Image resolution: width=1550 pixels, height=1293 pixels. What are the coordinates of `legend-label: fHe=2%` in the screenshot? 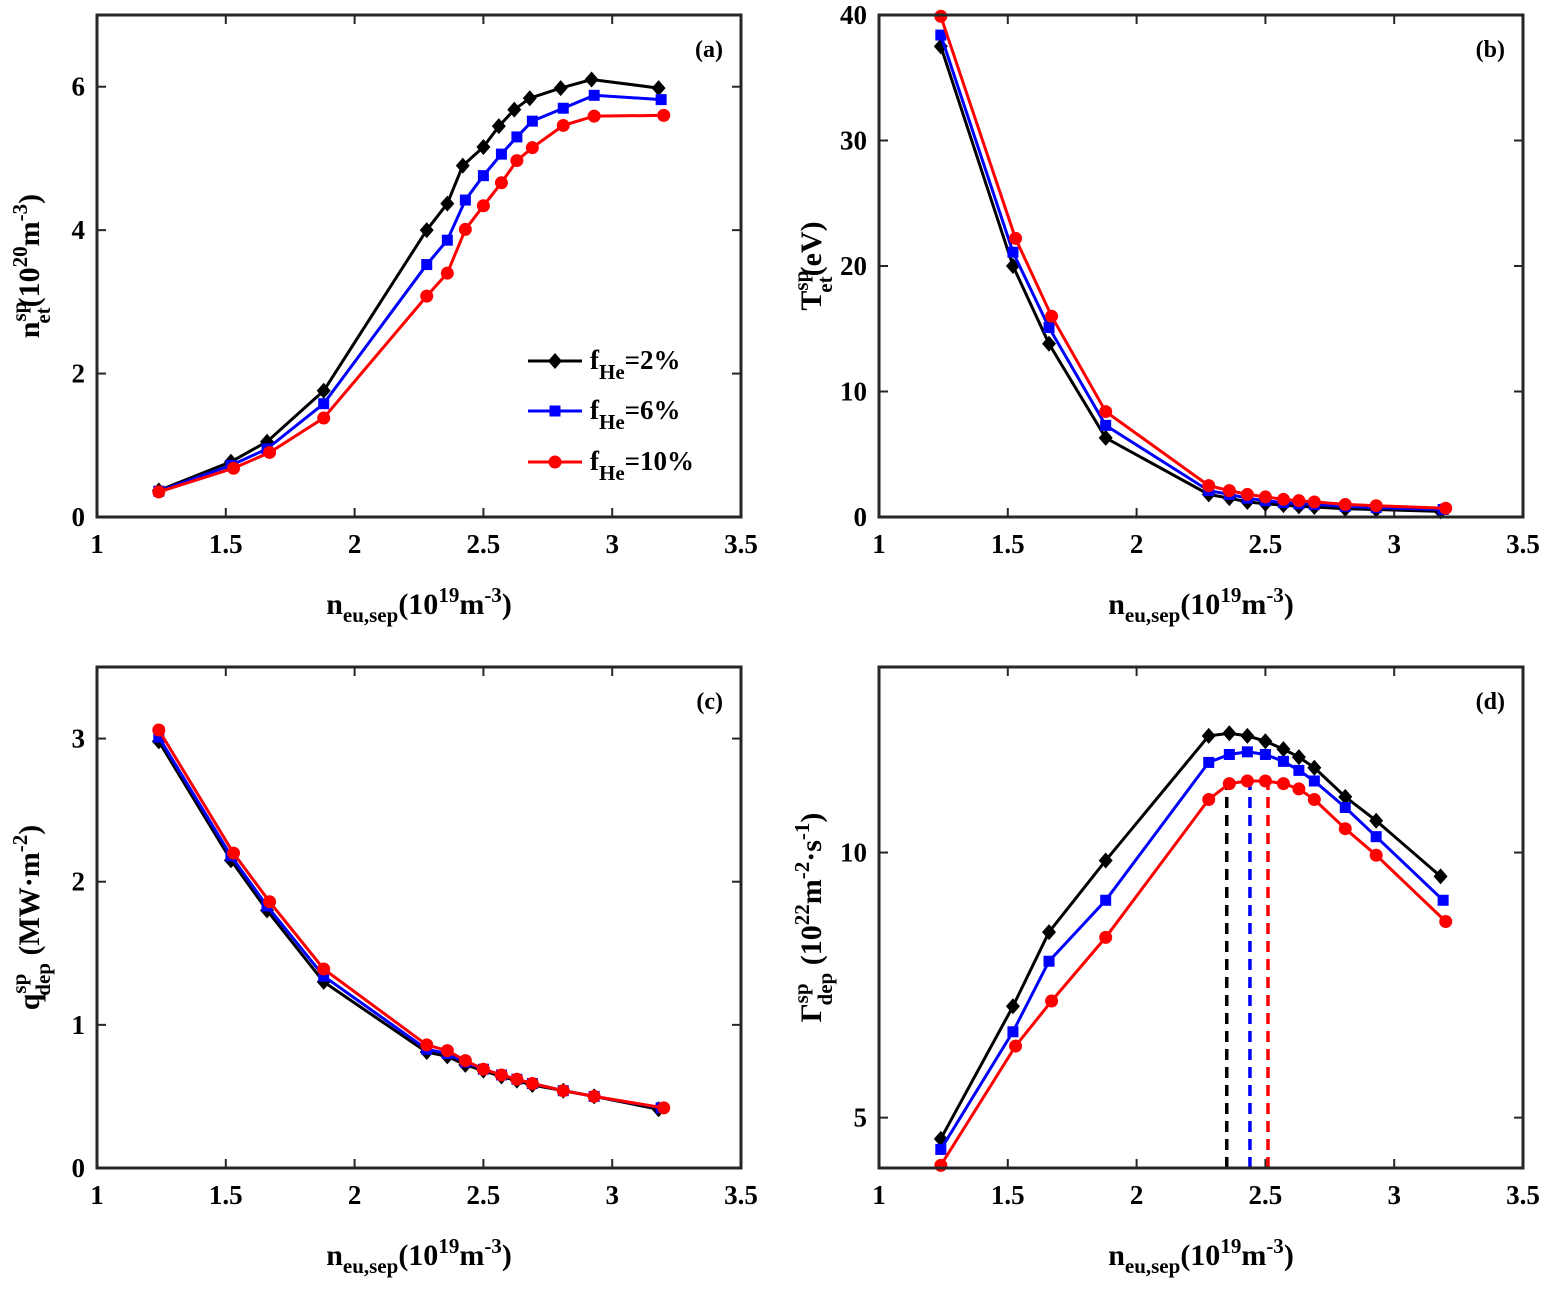 It's located at (635, 364).